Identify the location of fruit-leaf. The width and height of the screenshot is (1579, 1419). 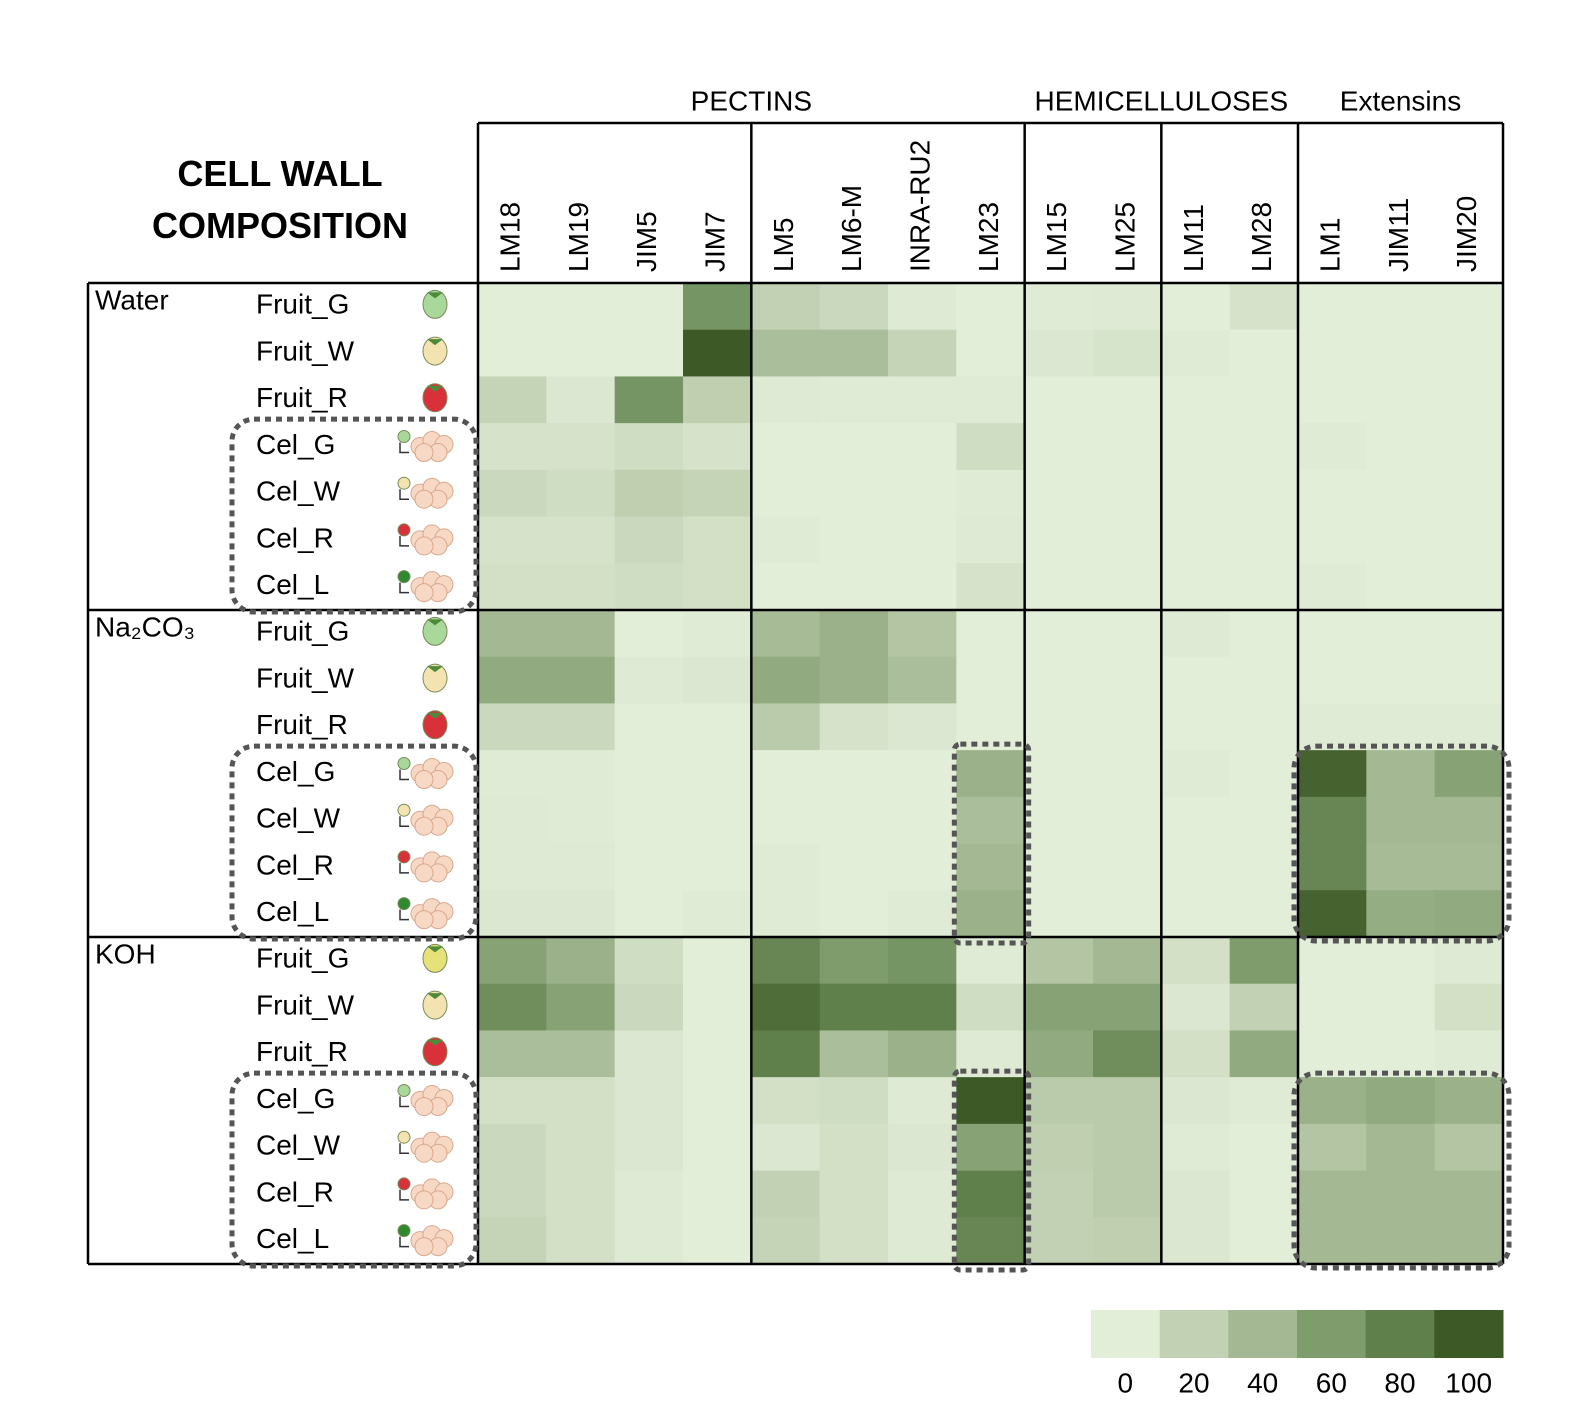
(435, 295).